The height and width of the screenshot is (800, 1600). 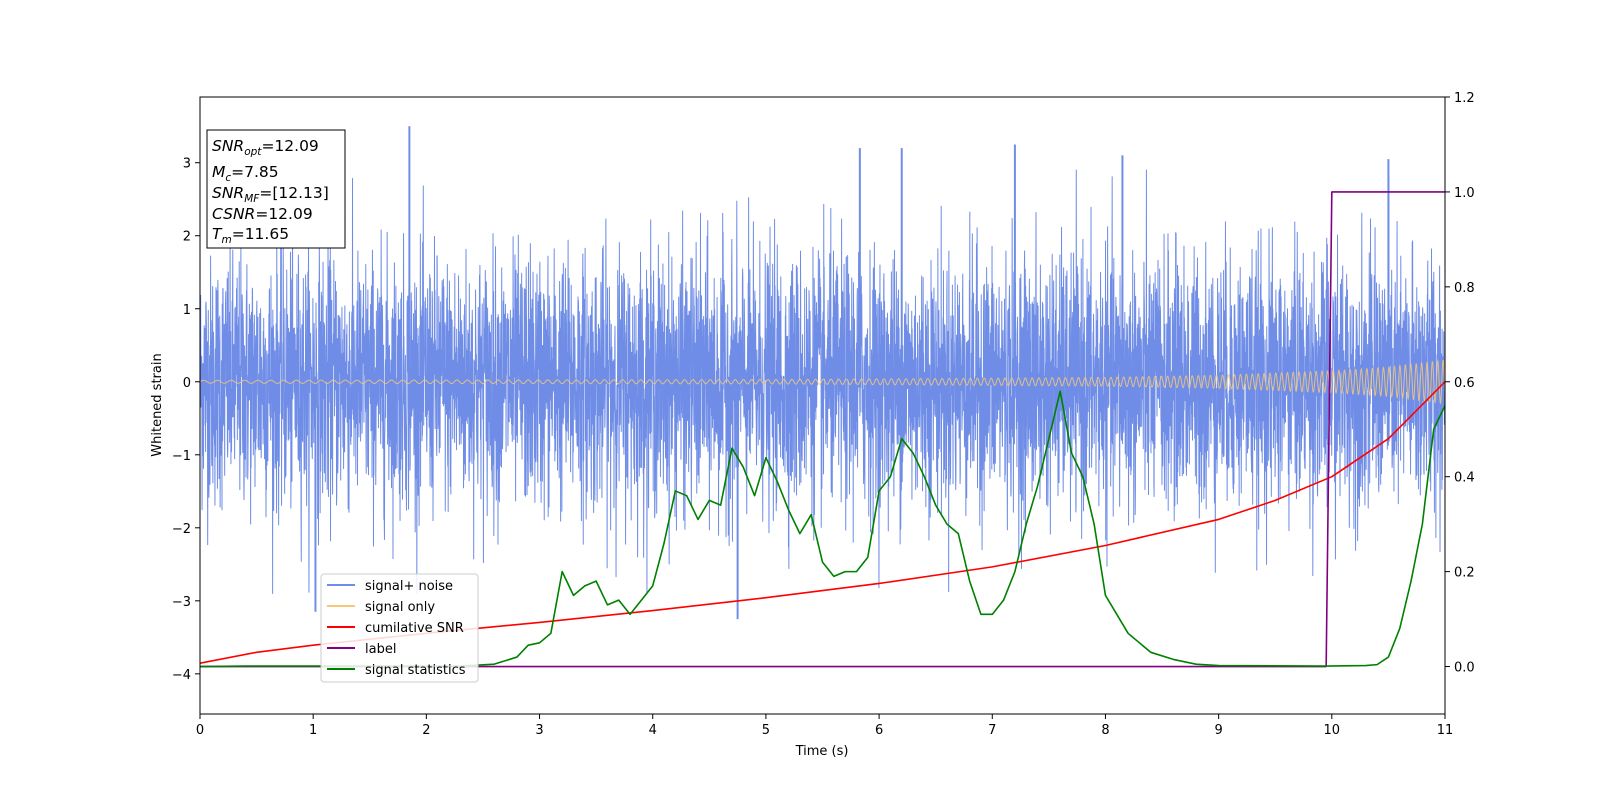 What do you see at coordinates (245, 173) in the screenshot?
I see `mc-text: Mc=7.85` at bounding box center [245, 173].